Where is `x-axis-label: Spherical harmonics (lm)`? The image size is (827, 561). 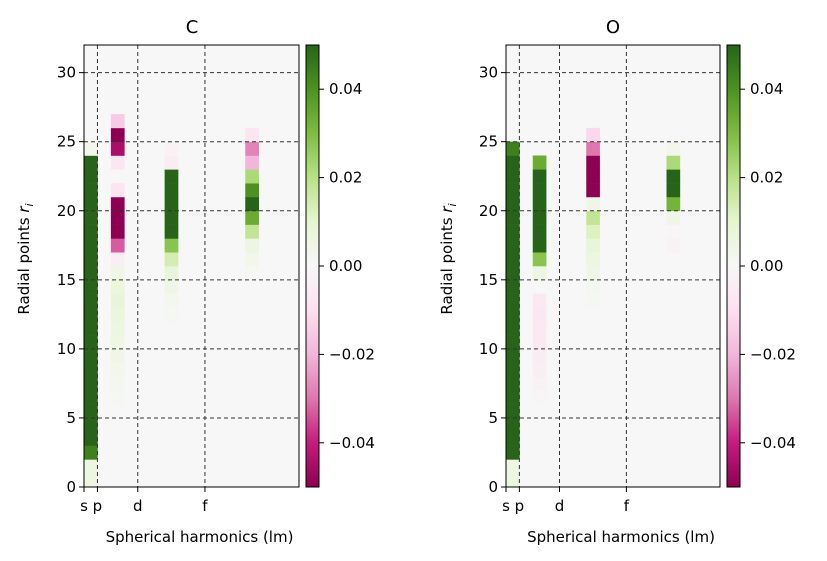 x-axis-label: Spherical harmonics (lm) is located at coordinates (621, 537).